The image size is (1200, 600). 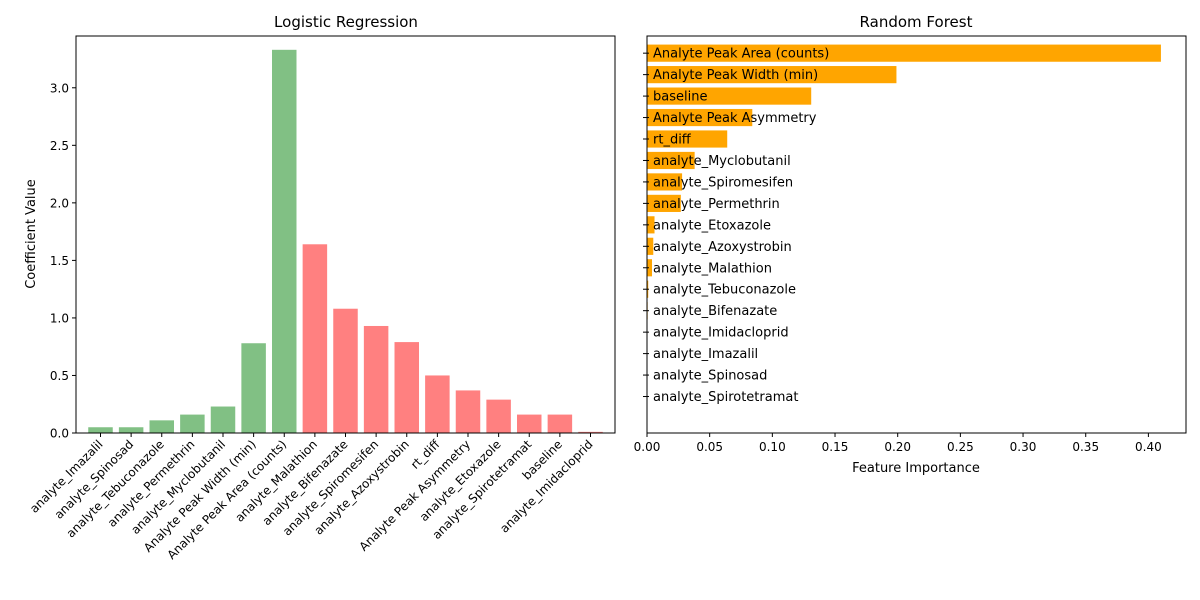 I want to click on rf-bar-label: analyte_Spirotetramat, so click(x=725, y=397).